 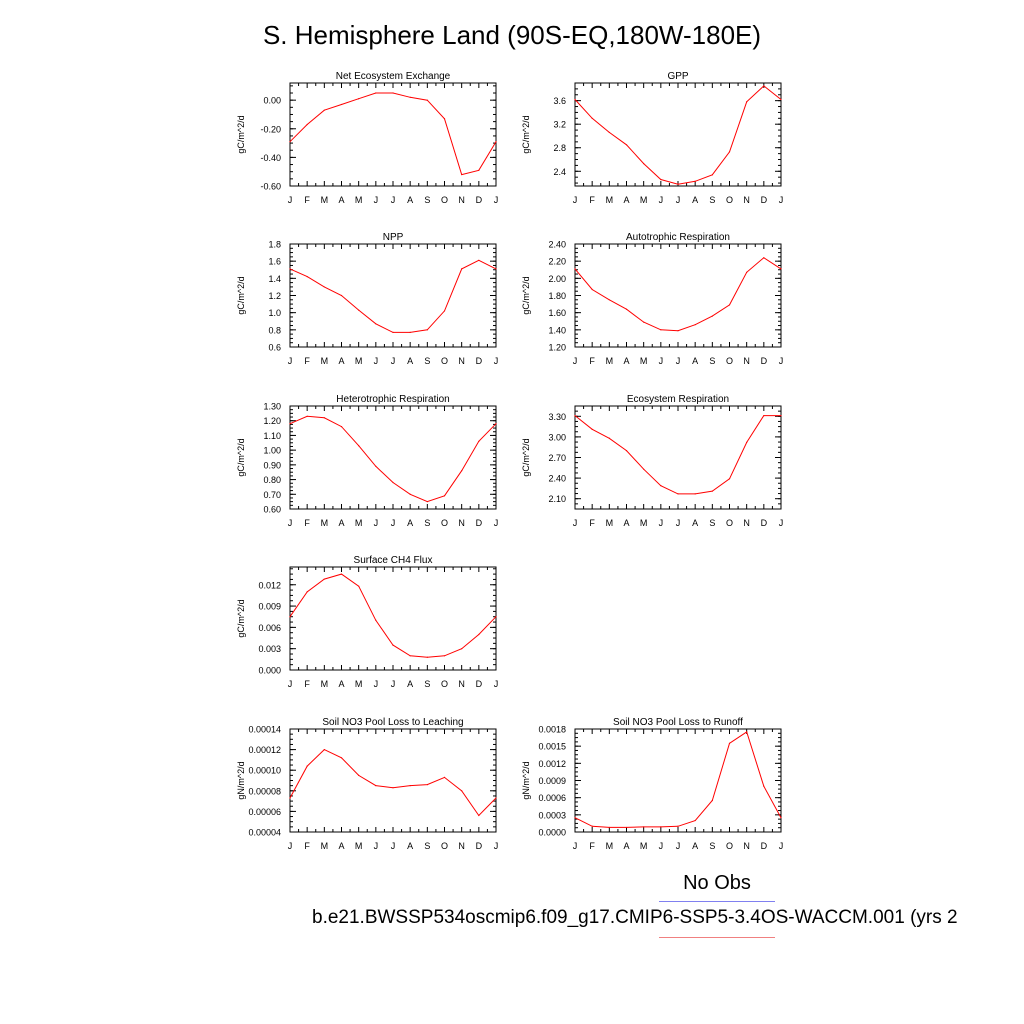 I want to click on y-tick-label: 0.00, so click(x=272, y=101).